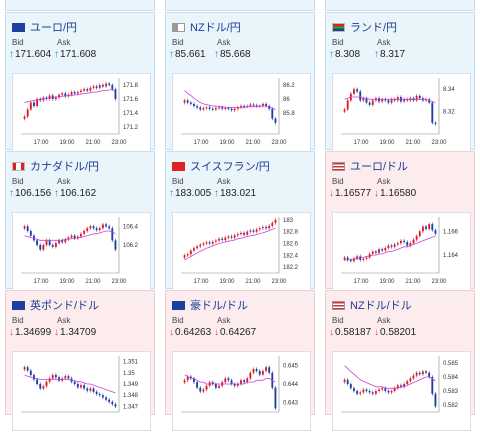  What do you see at coordinates (401, 391) in the screenshot?
I see `price-chart: 0.585 0.584 0.583 0.582` at bounding box center [401, 391].